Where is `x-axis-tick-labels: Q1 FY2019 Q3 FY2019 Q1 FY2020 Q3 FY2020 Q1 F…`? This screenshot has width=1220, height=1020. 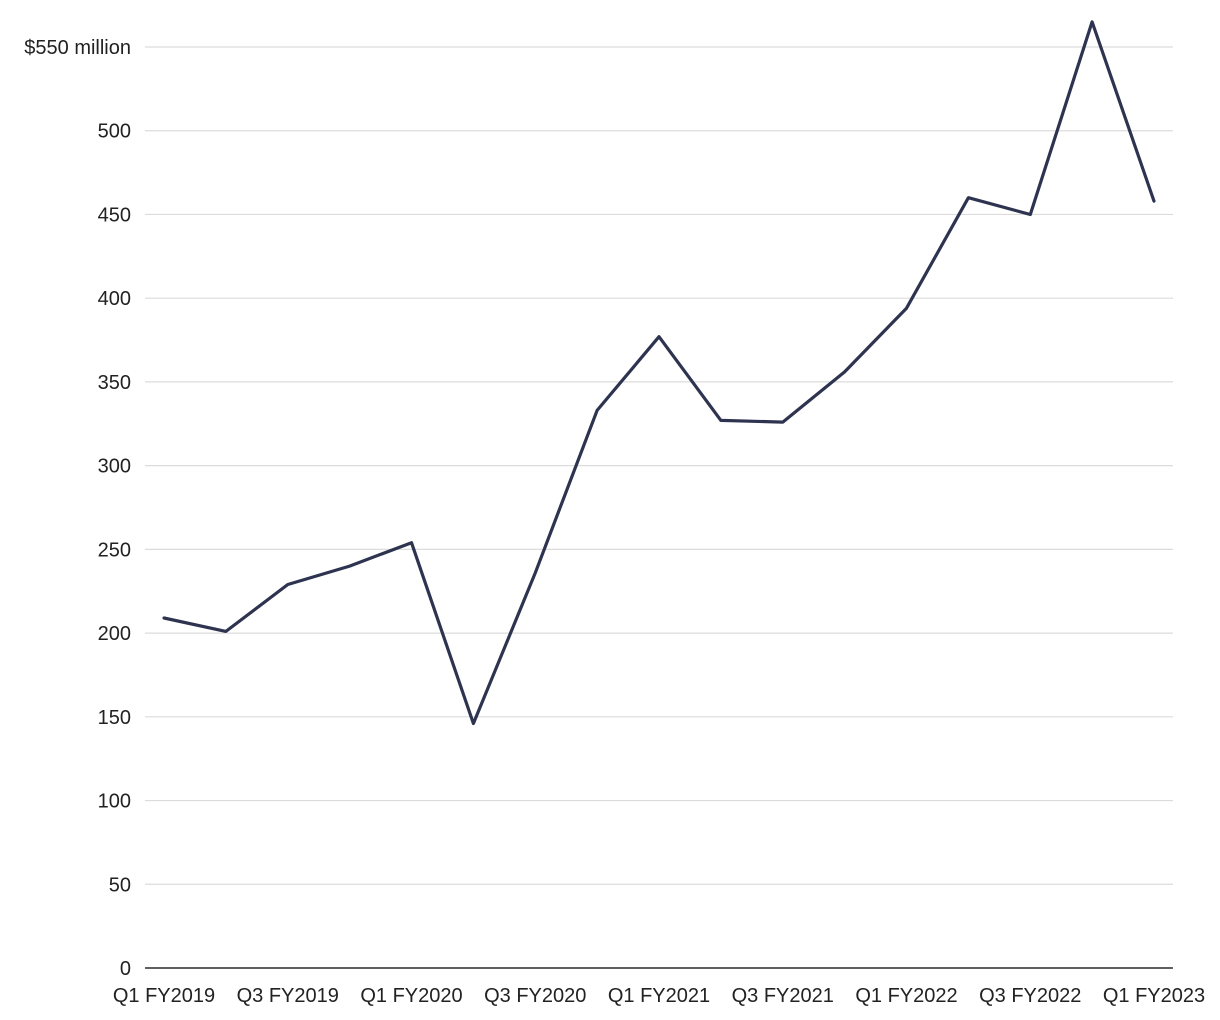 x-axis-tick-labels: Q1 FY2019 Q3 FY2019 Q1 FY2020 Q3 FY2020 Q1 F… is located at coordinates (659, 996).